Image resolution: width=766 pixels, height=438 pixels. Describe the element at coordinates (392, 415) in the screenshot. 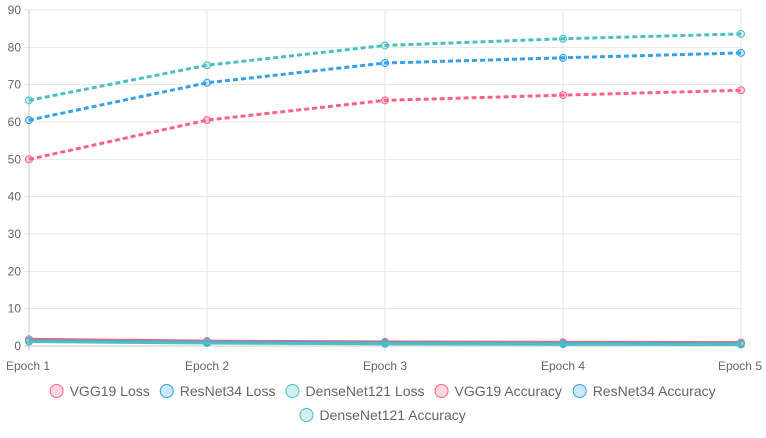

I see `legend-label: DenseNet121 Accuracy` at that location.